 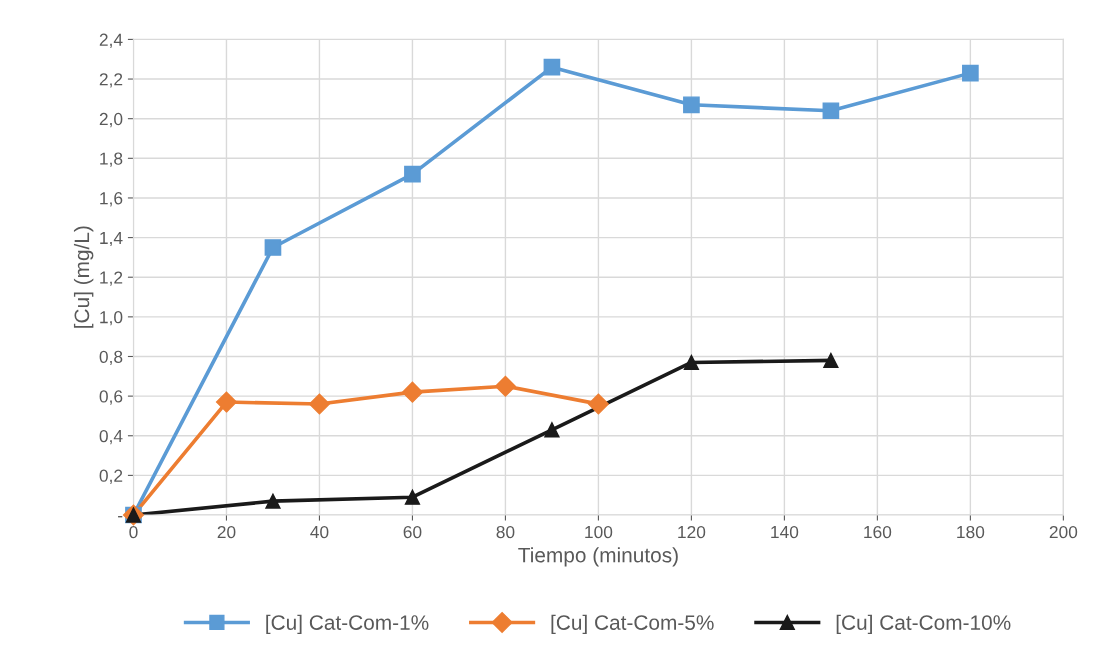 I want to click on y-tick-label: 1,4, so click(x=111, y=239).